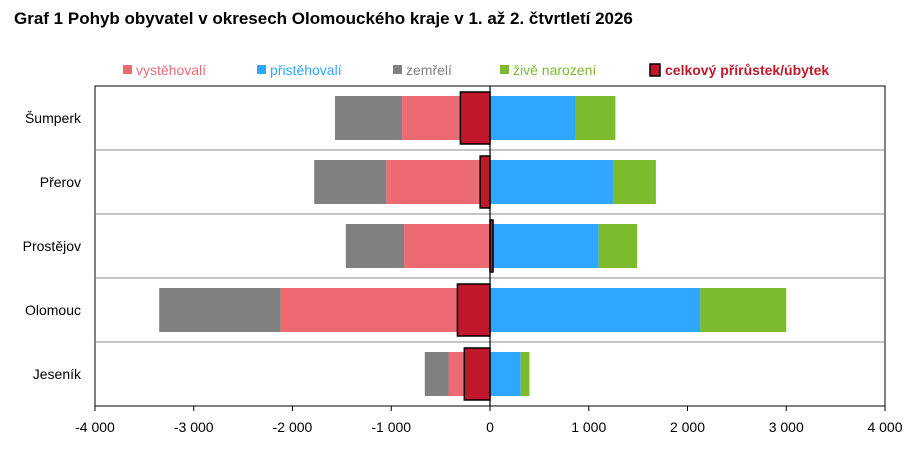 The image size is (922, 449). What do you see at coordinates (171, 70) in the screenshot?
I see `legend-label-vystehovali: vystěhovalí` at bounding box center [171, 70].